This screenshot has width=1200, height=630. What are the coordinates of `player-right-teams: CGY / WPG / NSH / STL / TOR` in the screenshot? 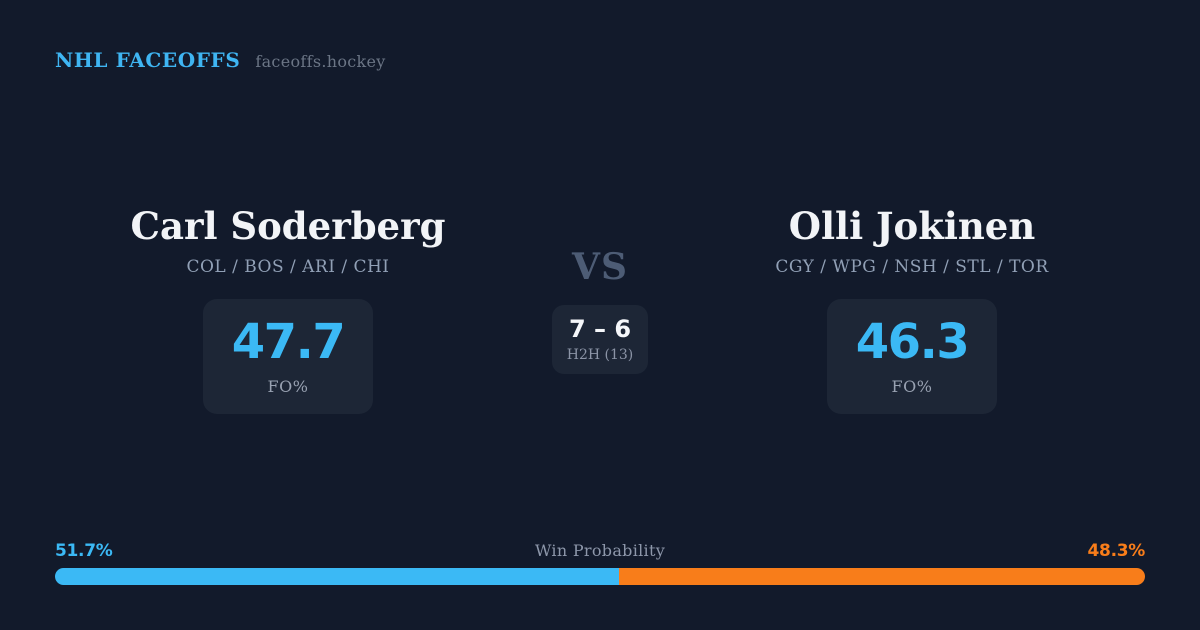 It's located at (912, 266).